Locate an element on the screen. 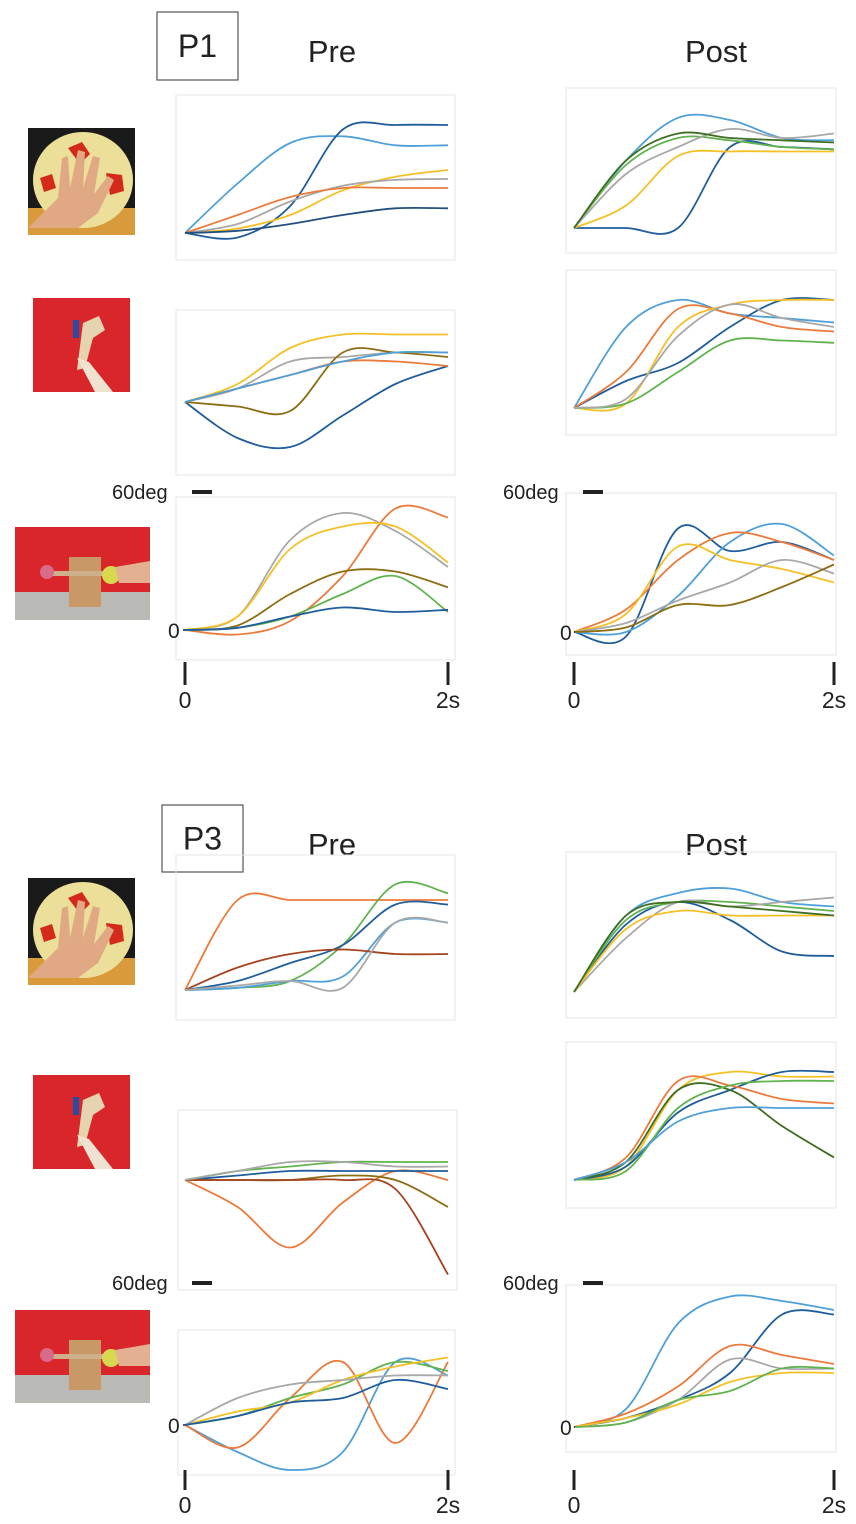  figure-label: P3 is located at coordinates (202, 839).